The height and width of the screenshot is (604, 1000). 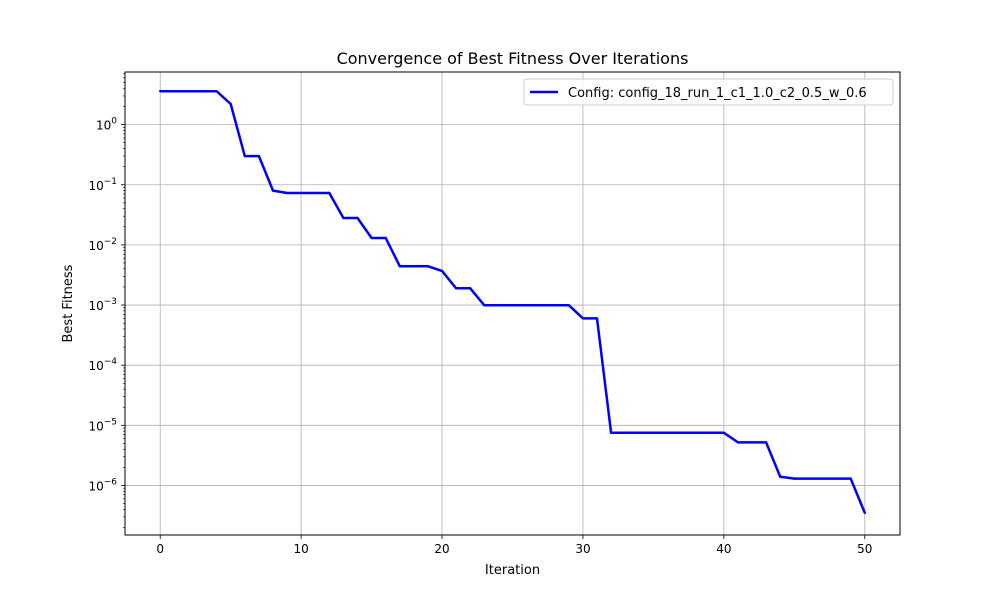 I want to click on x-axis-label: Iteration, so click(x=512, y=570).